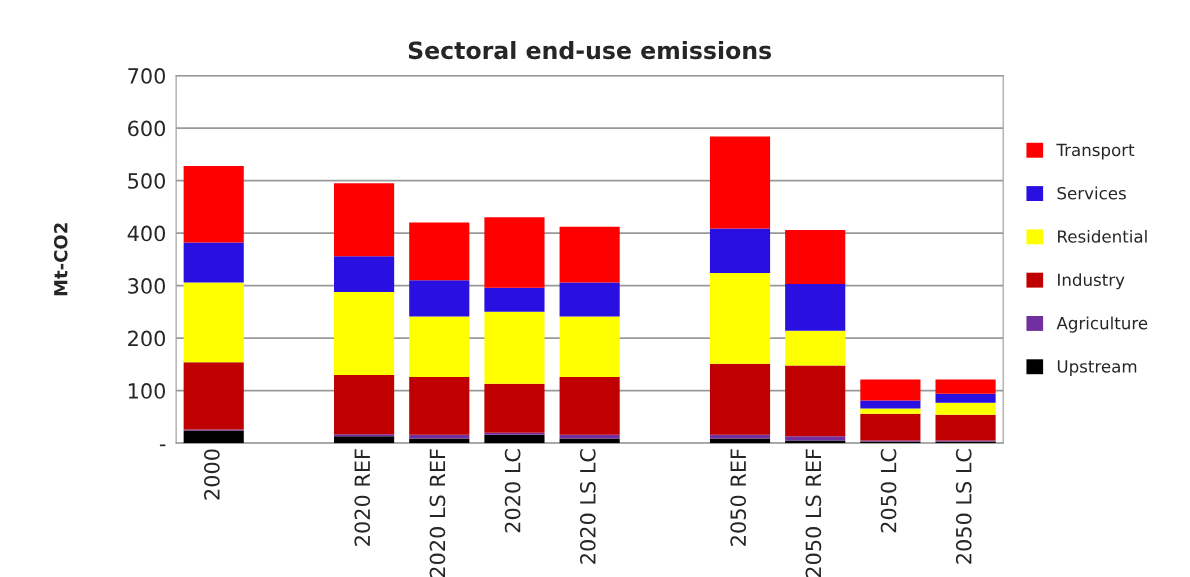 This screenshot has height=577, width=1190. What do you see at coordinates (162, 445) in the screenshot?
I see `y-tick-label: -` at bounding box center [162, 445].